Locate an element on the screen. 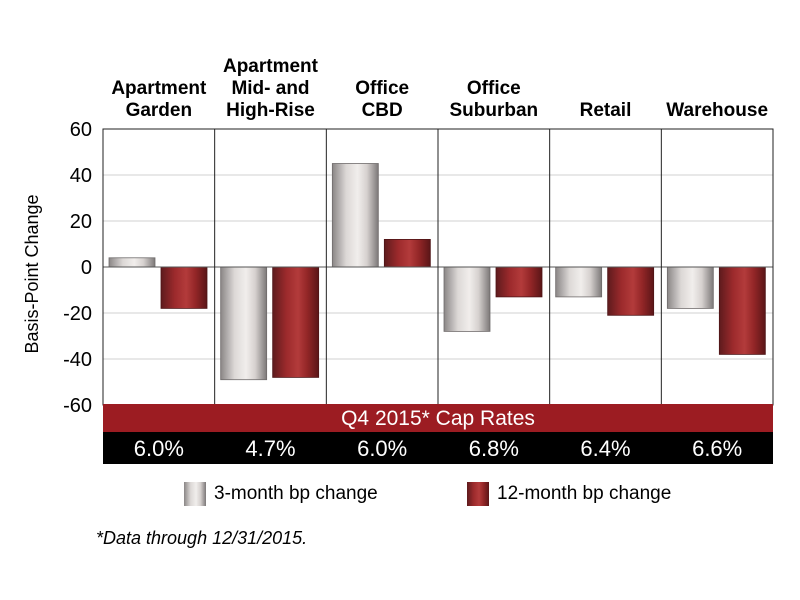 Image resolution: width=800 pixels, height=600 pixels. legend-label-3-month: 3-month bp change is located at coordinates (296, 493).